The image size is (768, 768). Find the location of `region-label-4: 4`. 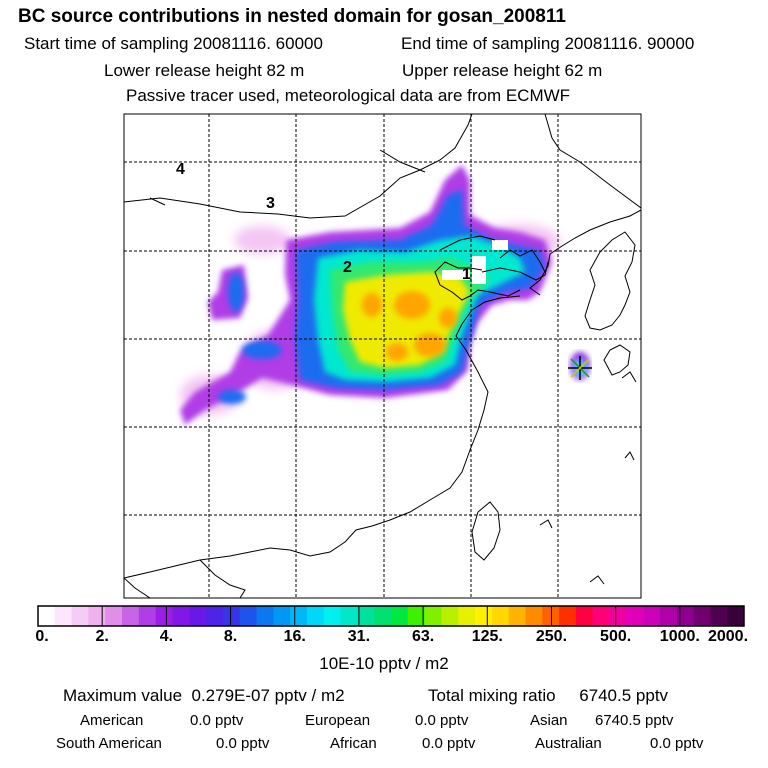

region-label-4: 4 is located at coordinates (180, 169).